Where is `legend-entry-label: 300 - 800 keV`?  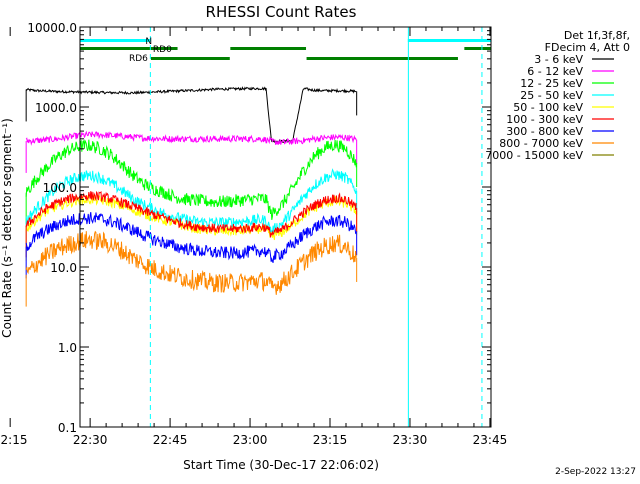 legend-entry-label: 300 - 800 keV is located at coordinates (544, 131).